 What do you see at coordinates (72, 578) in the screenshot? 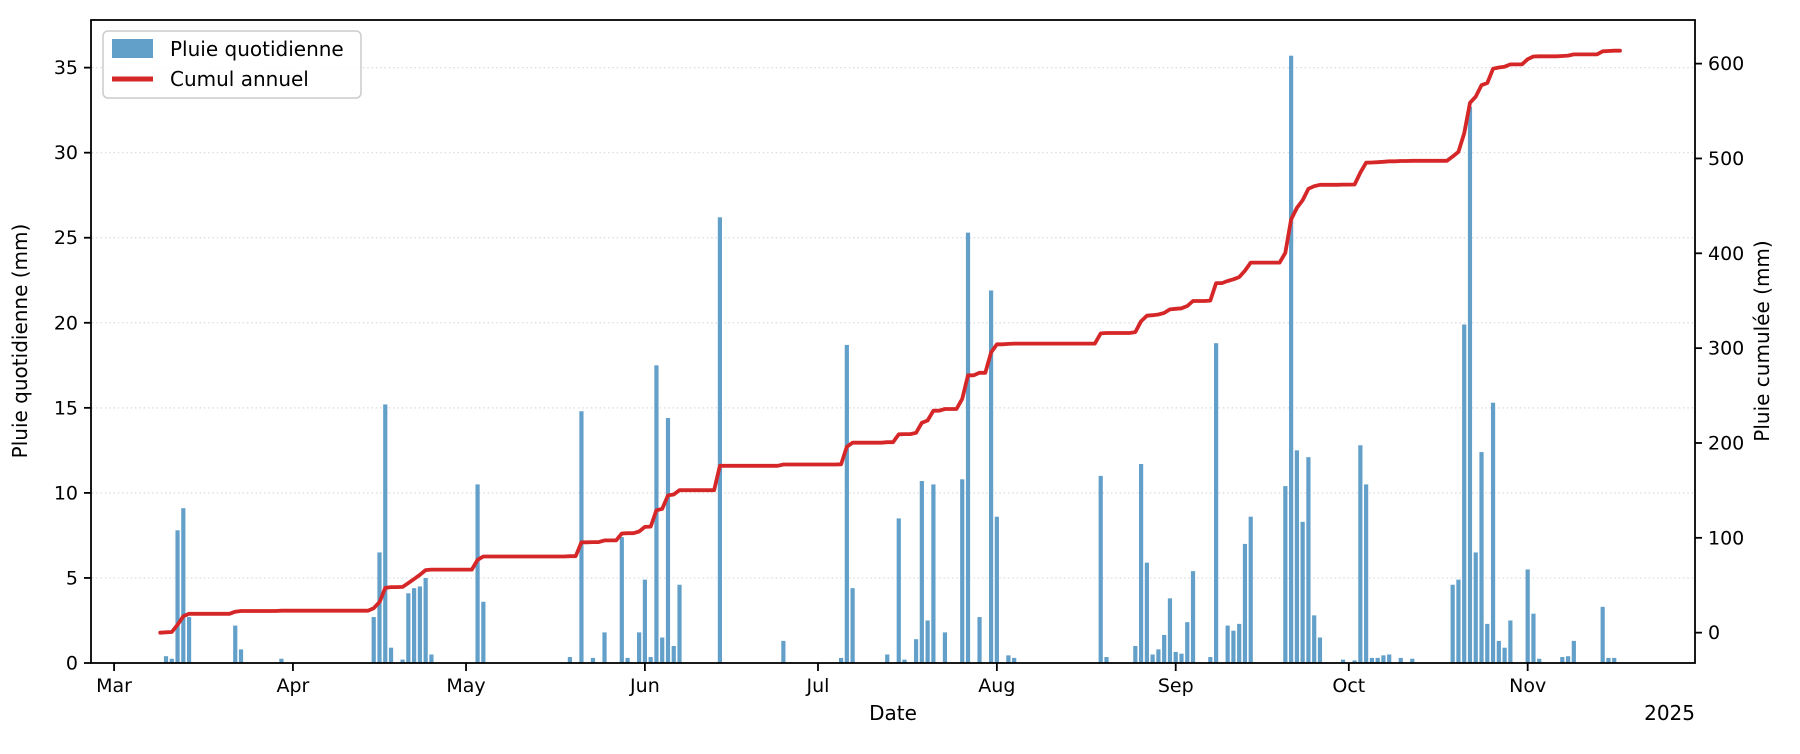
I see `left-axis-tick-label: 5` at bounding box center [72, 578].